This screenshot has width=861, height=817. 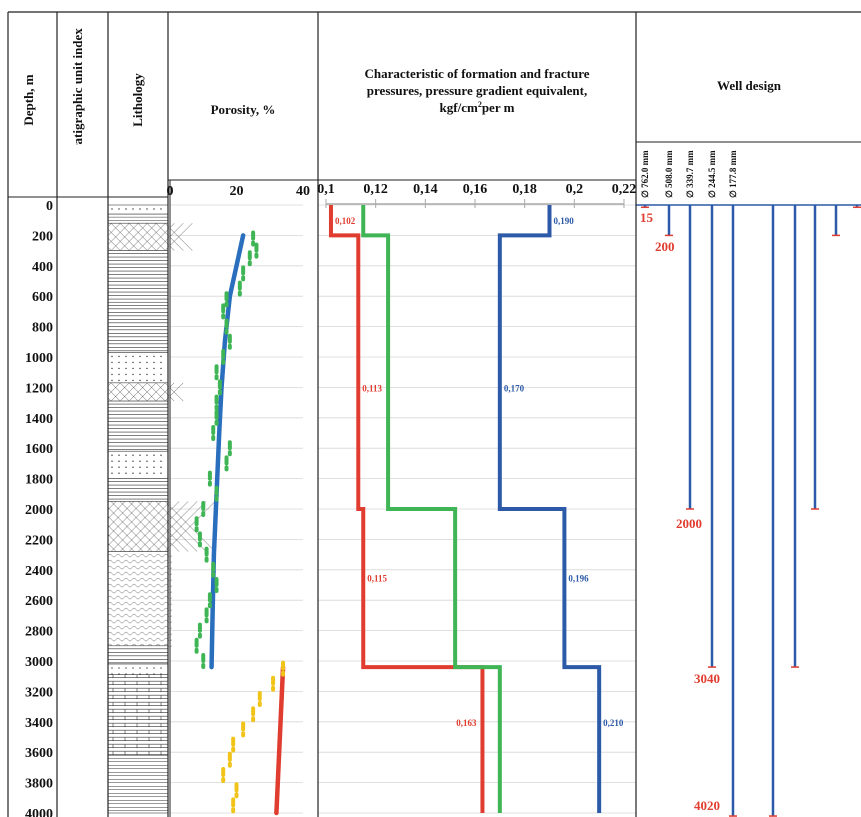 What do you see at coordinates (375, 189) in the screenshot?
I see `pressure-x-tick: 0,12` at bounding box center [375, 189].